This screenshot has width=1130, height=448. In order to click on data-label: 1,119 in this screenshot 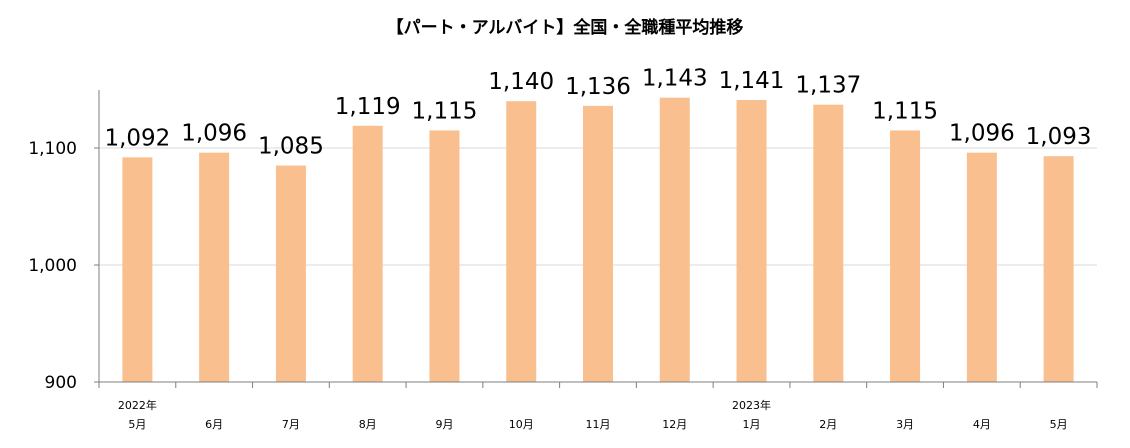, I will do `click(368, 107)`.